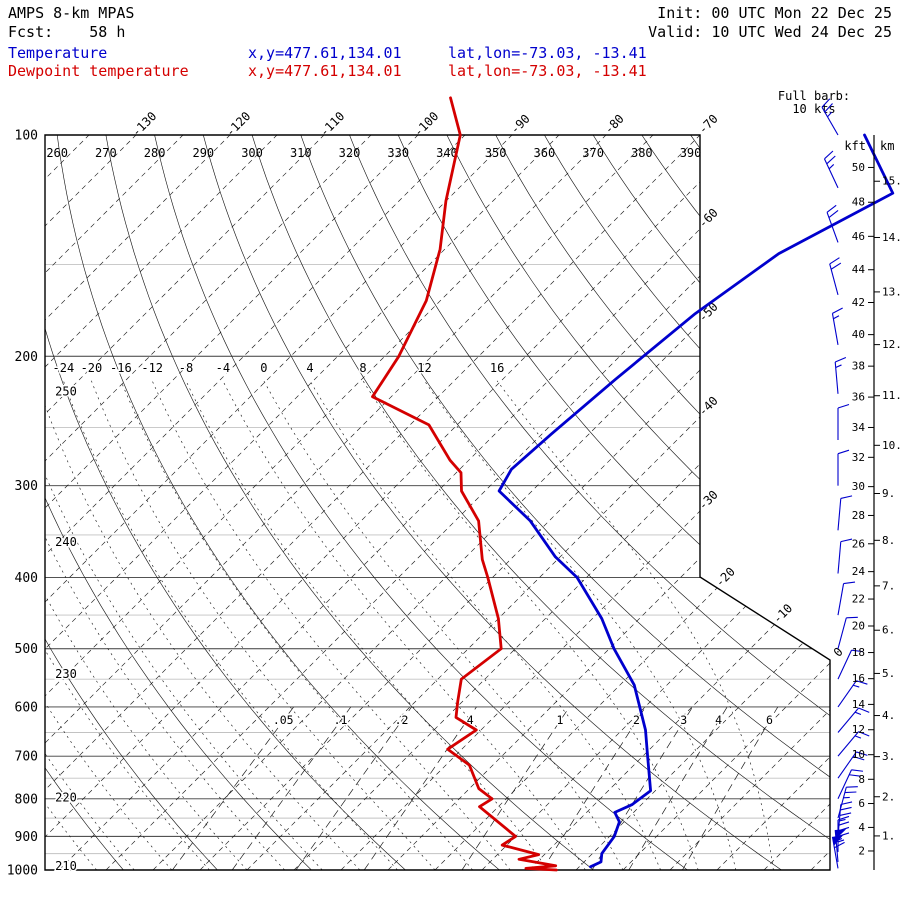 This screenshot has width=900, height=900. What do you see at coordinates (859, 427) in the screenshot?
I see `svg-text: 34` at bounding box center [859, 427].